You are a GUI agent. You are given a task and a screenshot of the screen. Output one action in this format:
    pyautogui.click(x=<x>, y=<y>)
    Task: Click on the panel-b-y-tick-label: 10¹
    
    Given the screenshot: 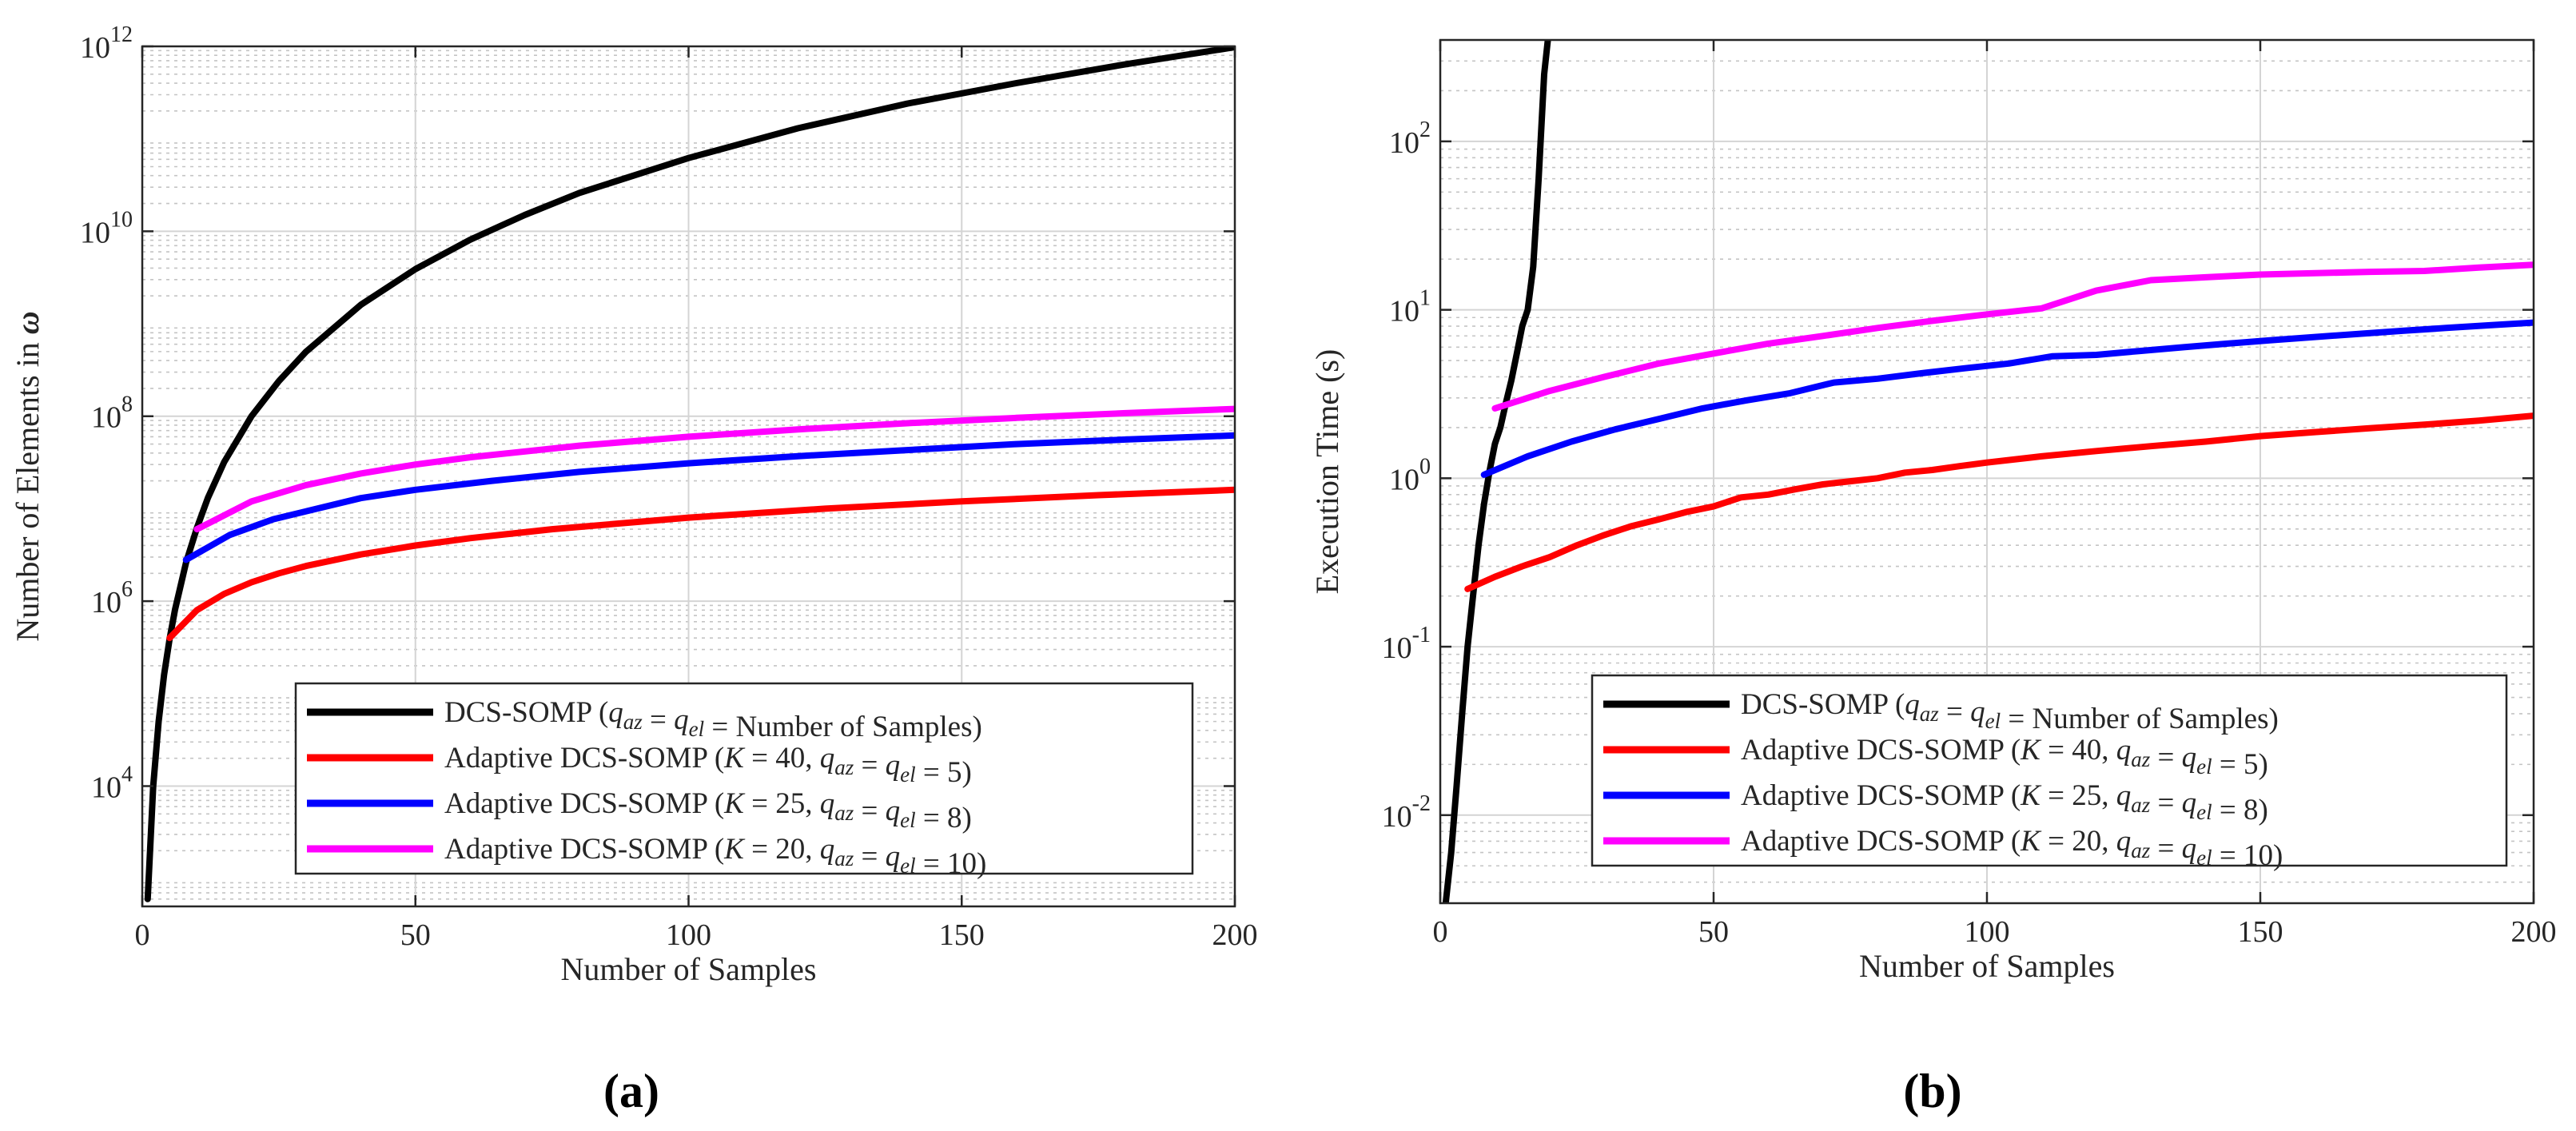 What is the action you would take?
    pyautogui.click(x=1410, y=308)
    